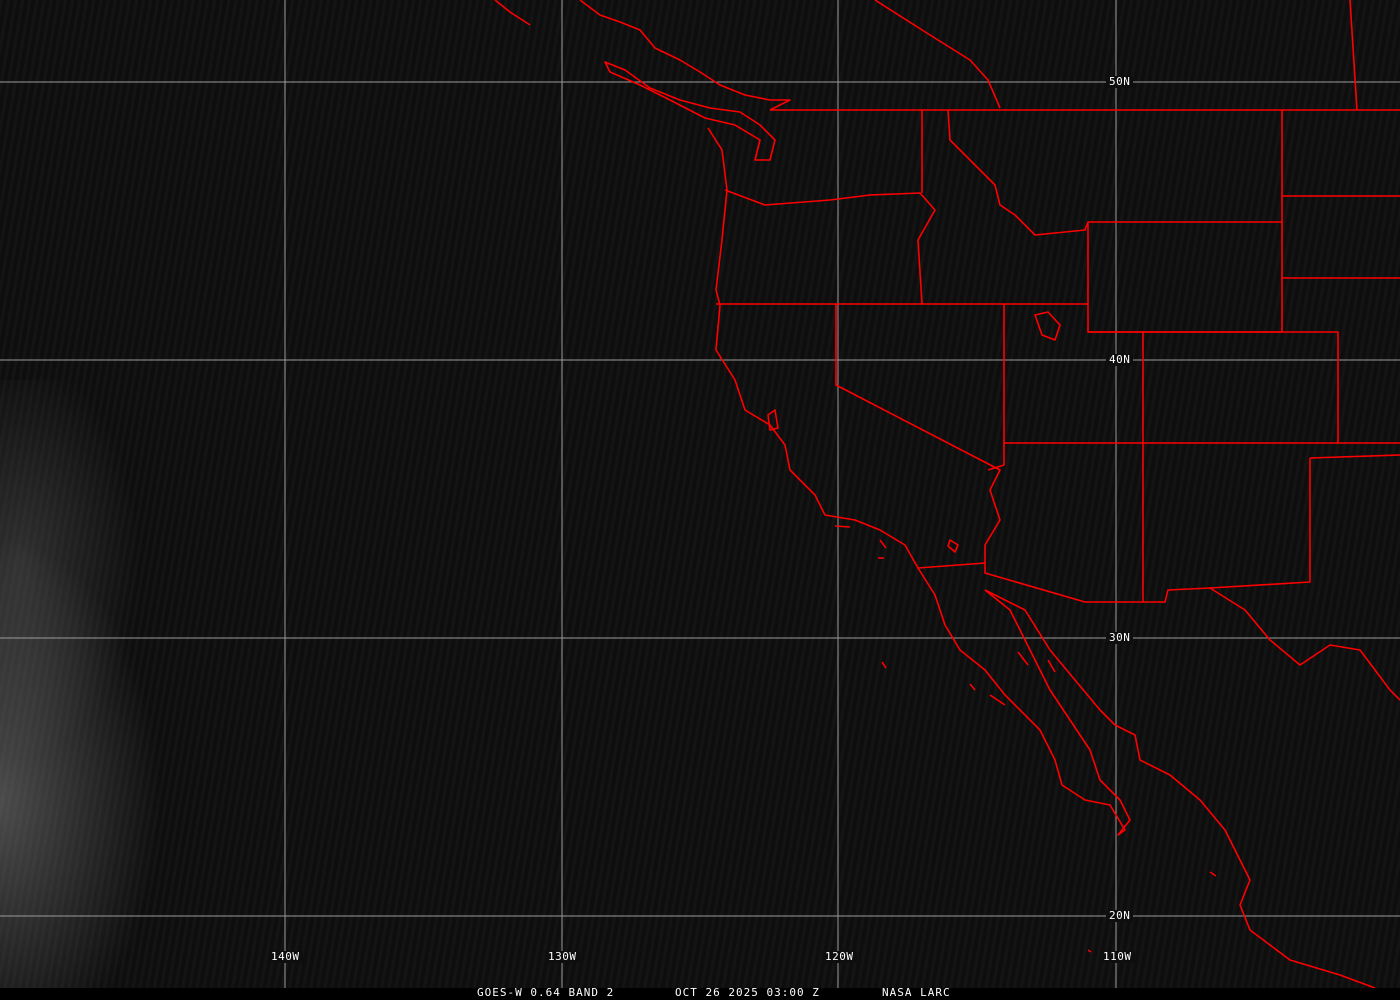 The height and width of the screenshot is (1000, 1400). Describe the element at coordinates (918, 433) in the screenshot. I see `california-nevada-border` at that location.